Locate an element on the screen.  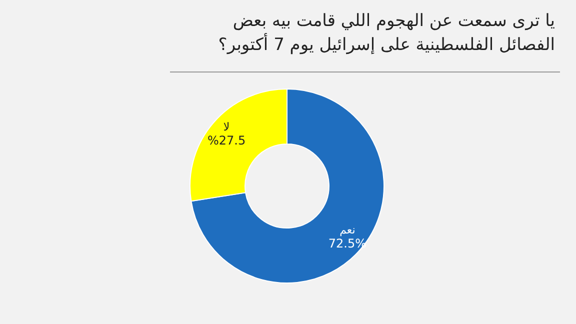
chart-title: يا ترى سمعت عن الهجوم اللي قامت بيه بعض الفصائل الفلسطينية على إسرائيل يوم 7 أكتوبر؟ is located at coordinates (387, 33).